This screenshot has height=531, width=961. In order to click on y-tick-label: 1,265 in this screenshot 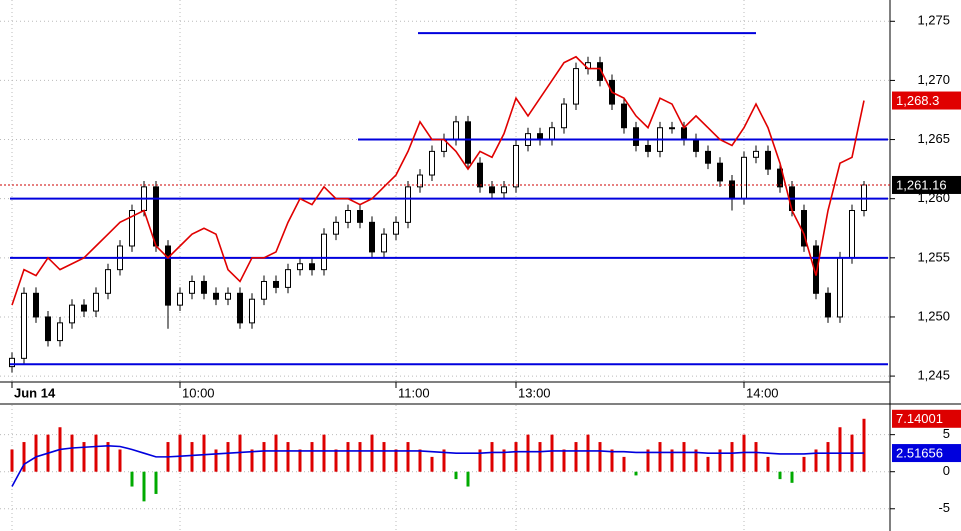, I will do `click(933, 138)`.